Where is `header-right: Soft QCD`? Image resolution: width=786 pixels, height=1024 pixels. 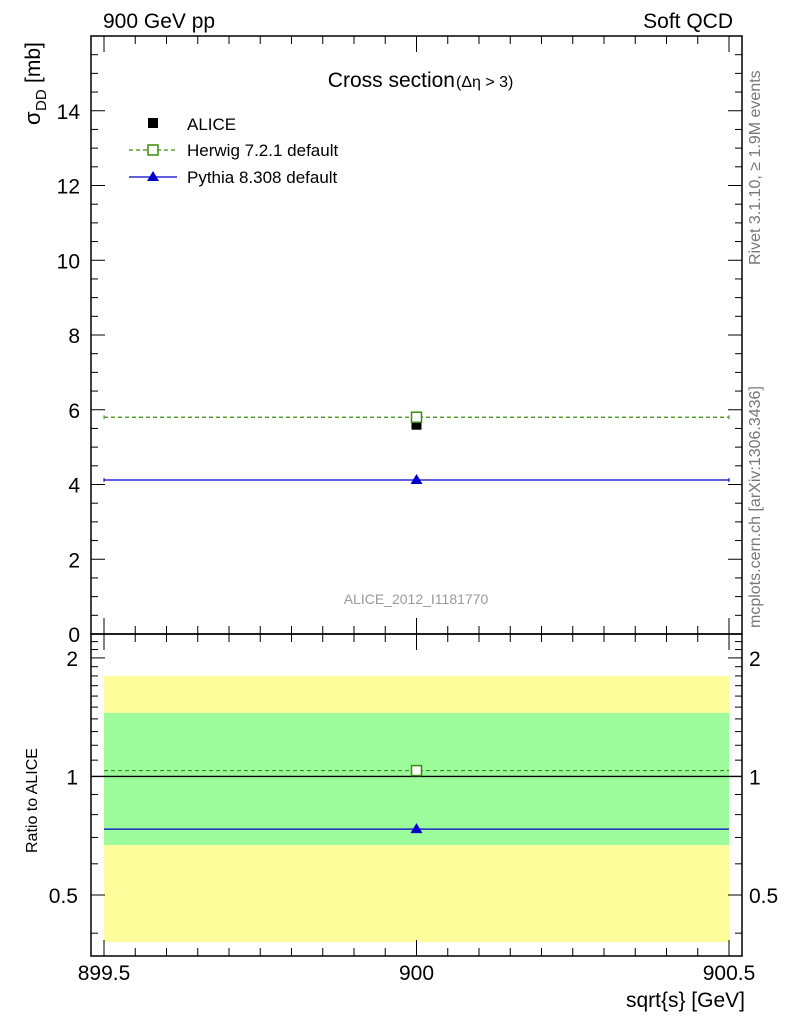
header-right: Soft QCD is located at coordinates (688, 21).